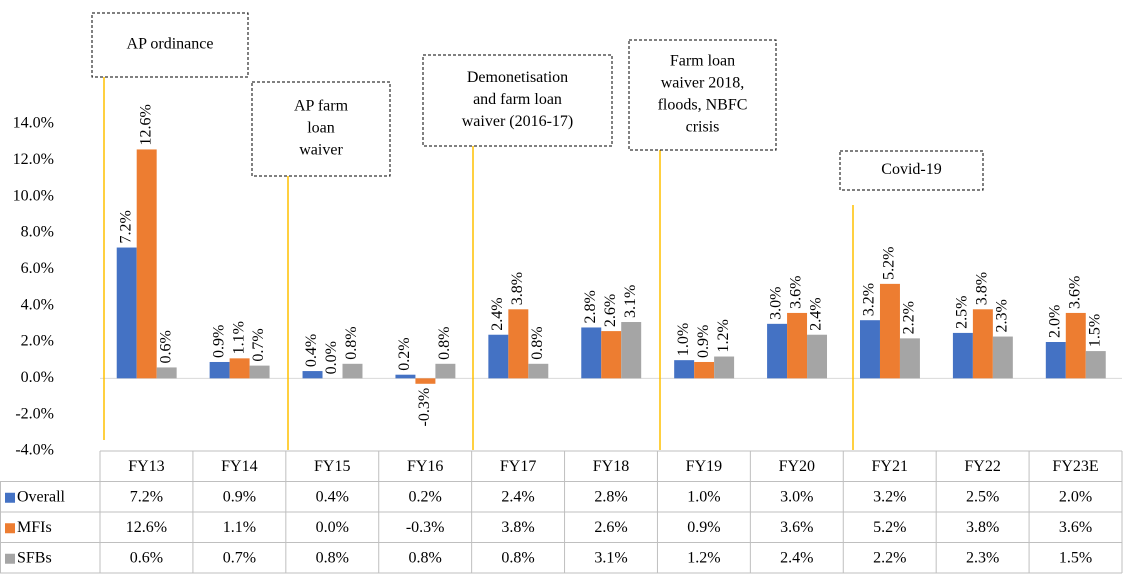 This screenshot has height=574, width=1130. Describe the element at coordinates (34, 527) in the screenshot. I see `legend-label: MFIs` at that location.